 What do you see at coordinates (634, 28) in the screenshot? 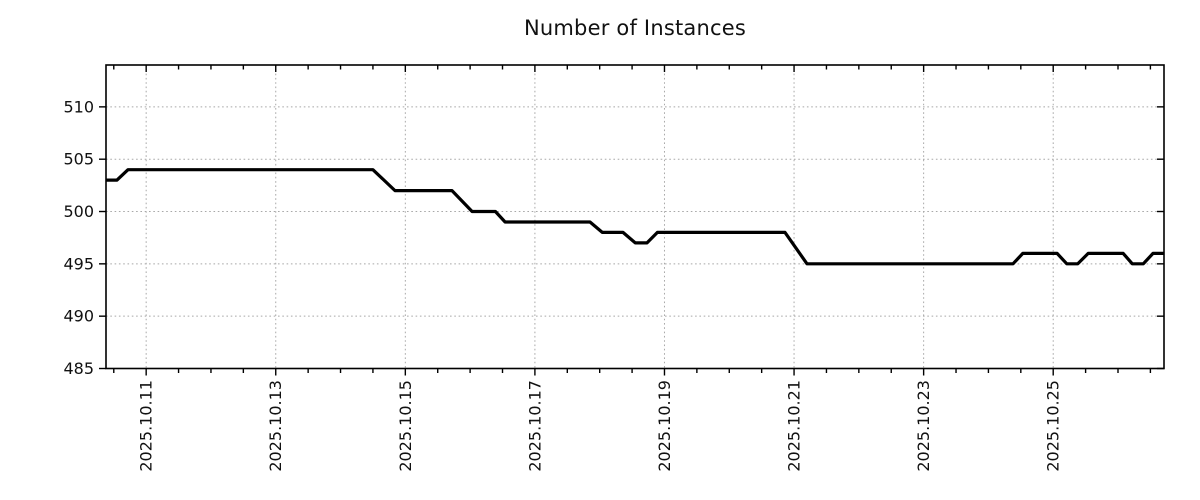
I see `chart-title: Number of Instances` at bounding box center [634, 28].